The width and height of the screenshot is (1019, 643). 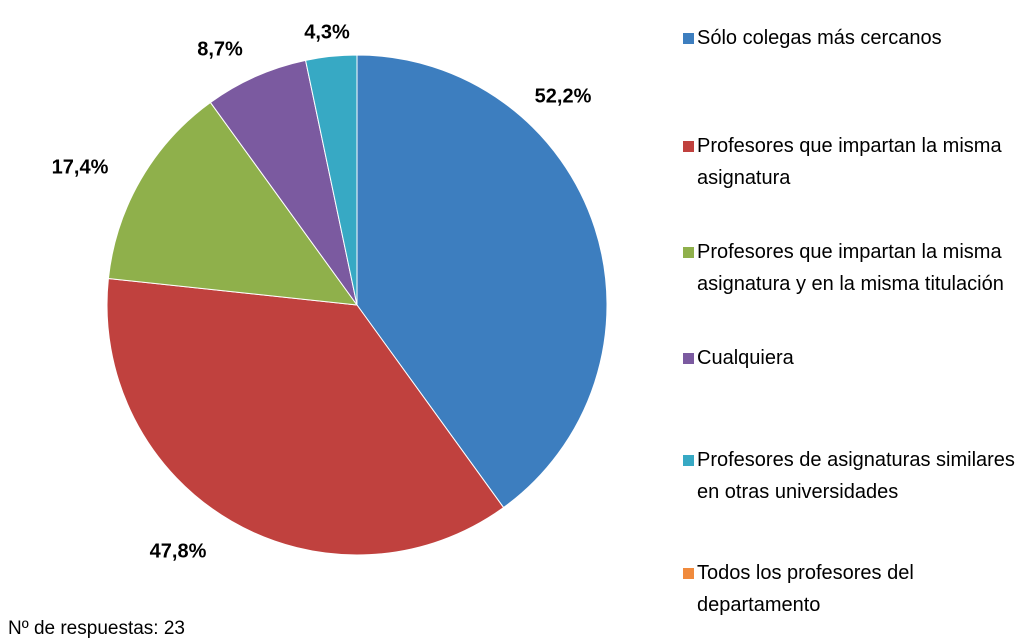 I want to click on data-label: 52,2%, so click(x=563, y=96).